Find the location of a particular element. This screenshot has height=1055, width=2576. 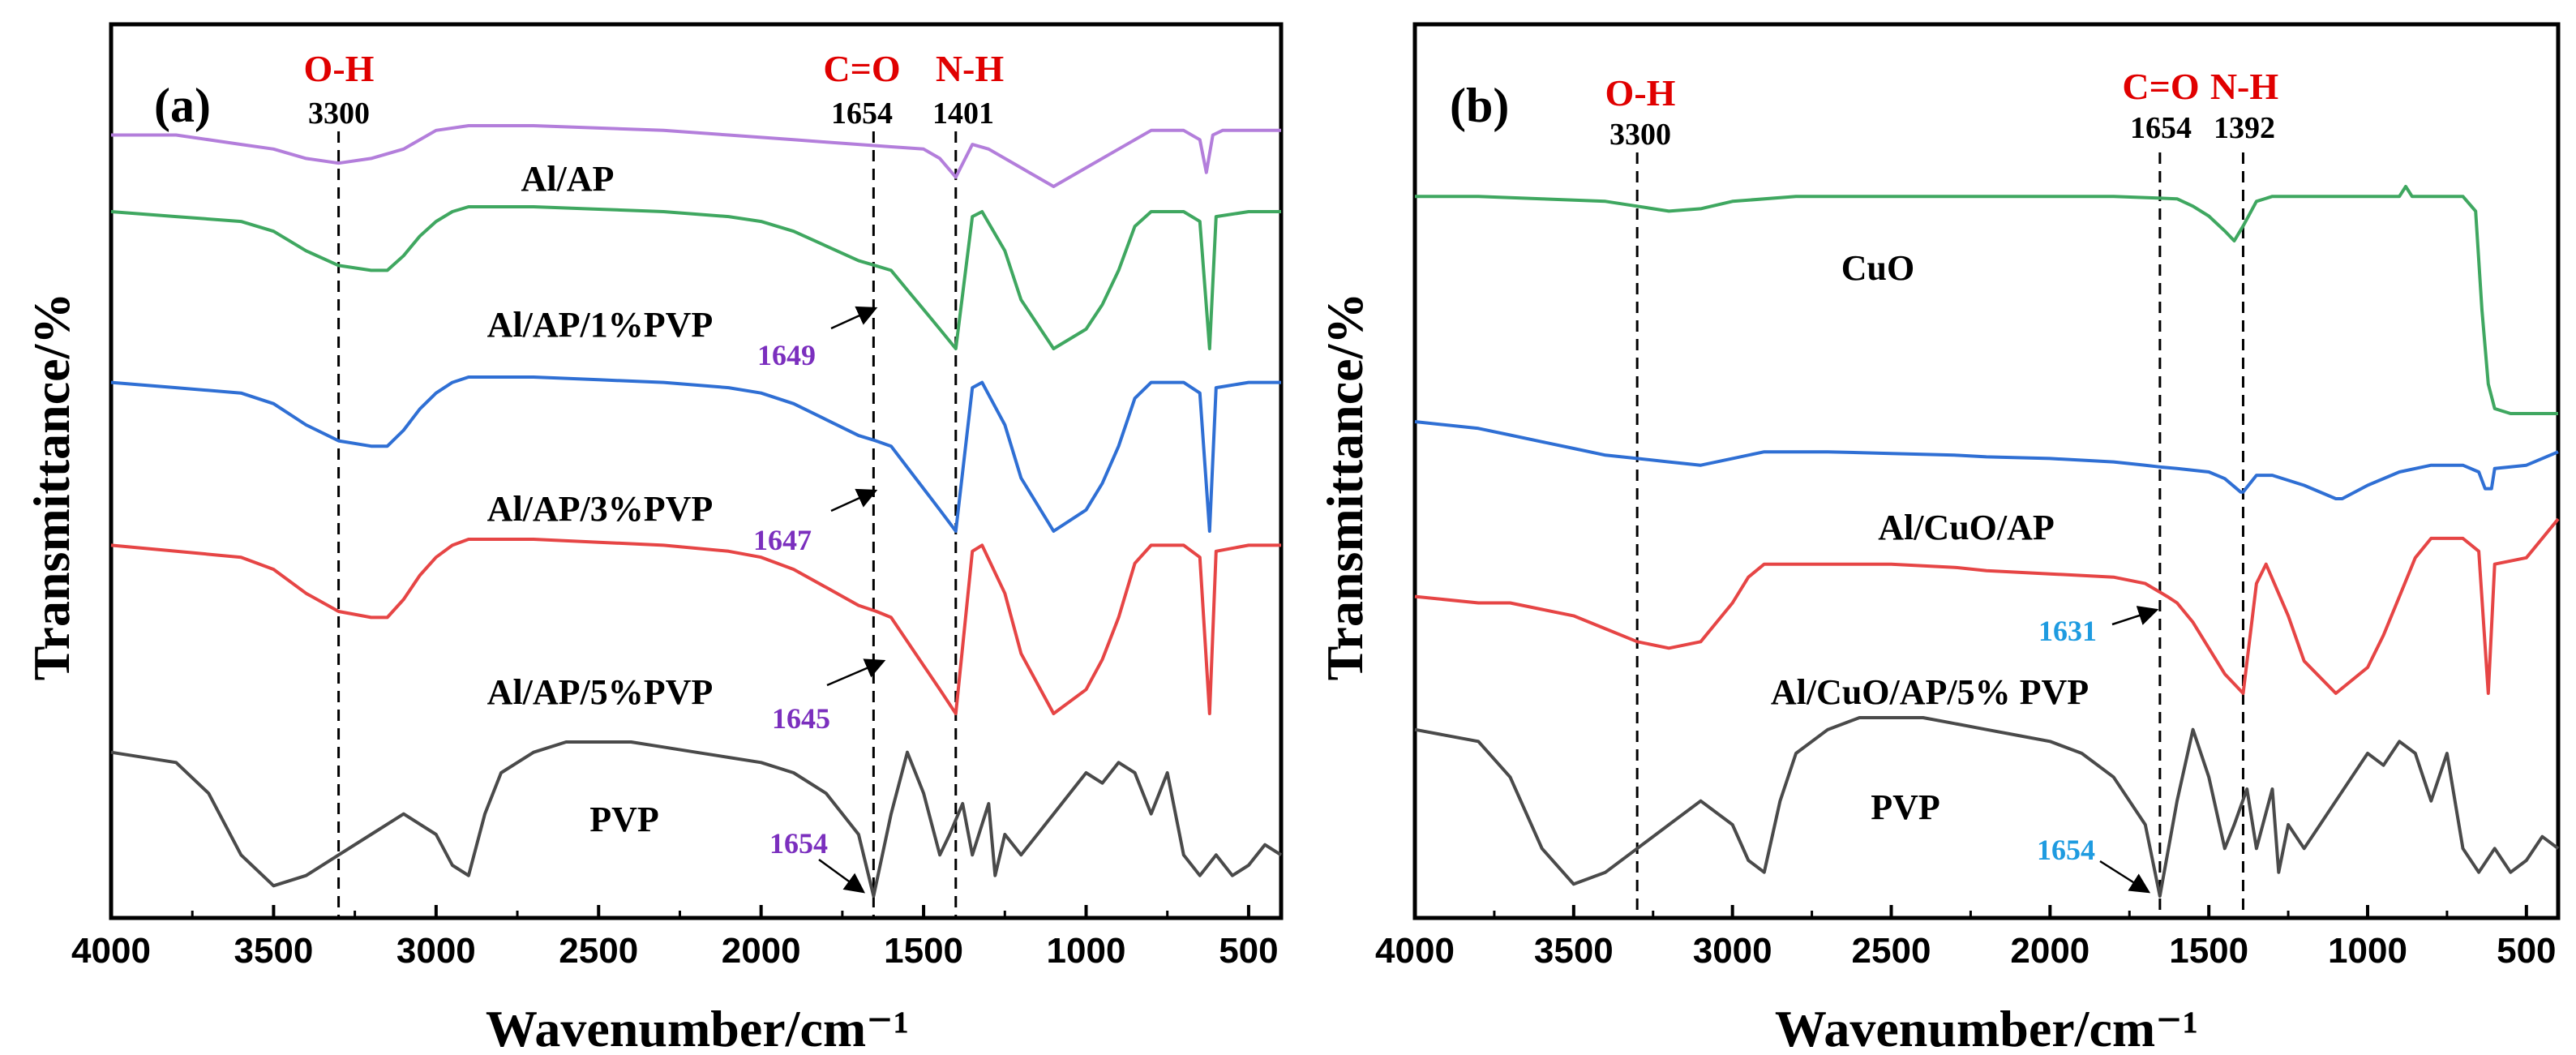

wavenumber-oh-a: 3300 is located at coordinates (339, 113).